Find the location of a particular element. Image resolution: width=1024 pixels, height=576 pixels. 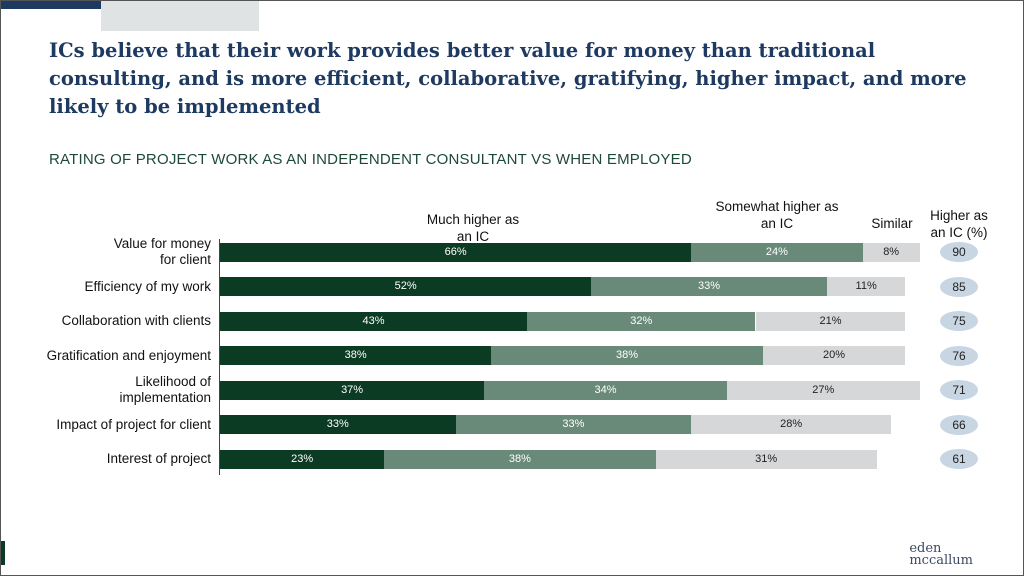

logo: eden mccallum is located at coordinates (941, 554).